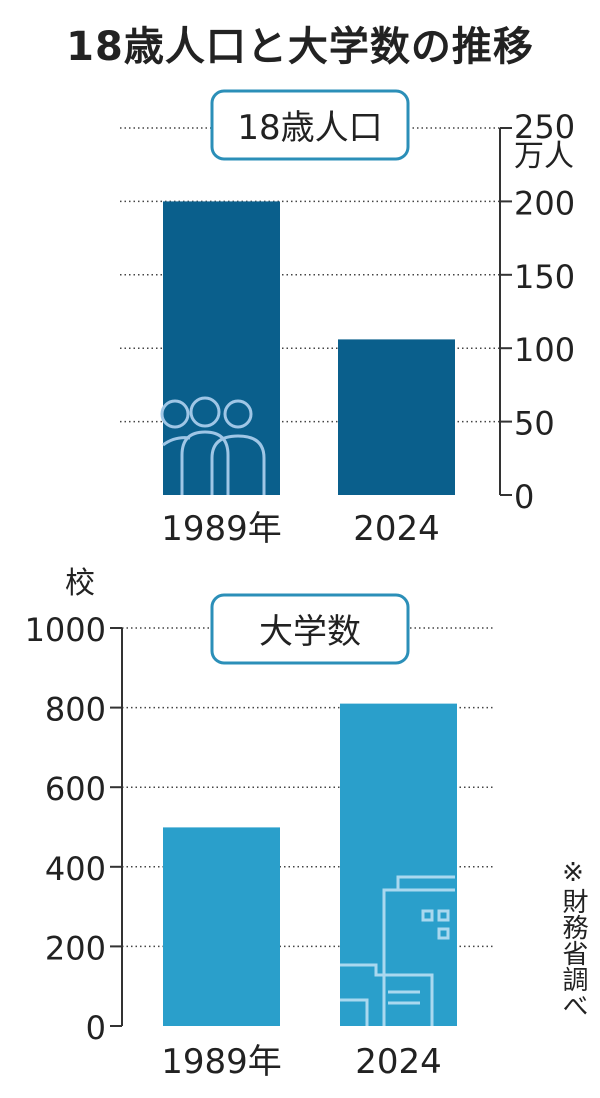 The width and height of the screenshot is (600, 1098). Describe the element at coordinates (573, 938) in the screenshot. I see `source-note: ※財務省調べ` at that location.